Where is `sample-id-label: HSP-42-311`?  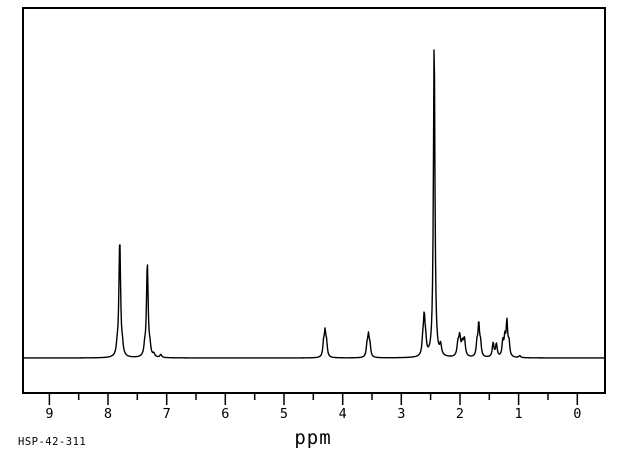 sample-id-label: HSP-42-311 is located at coordinates (52, 442).